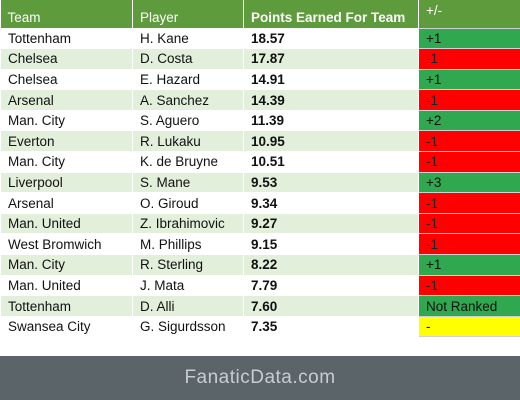  What do you see at coordinates (331, 265) in the screenshot?
I see `points-cell: 8.22` at bounding box center [331, 265].